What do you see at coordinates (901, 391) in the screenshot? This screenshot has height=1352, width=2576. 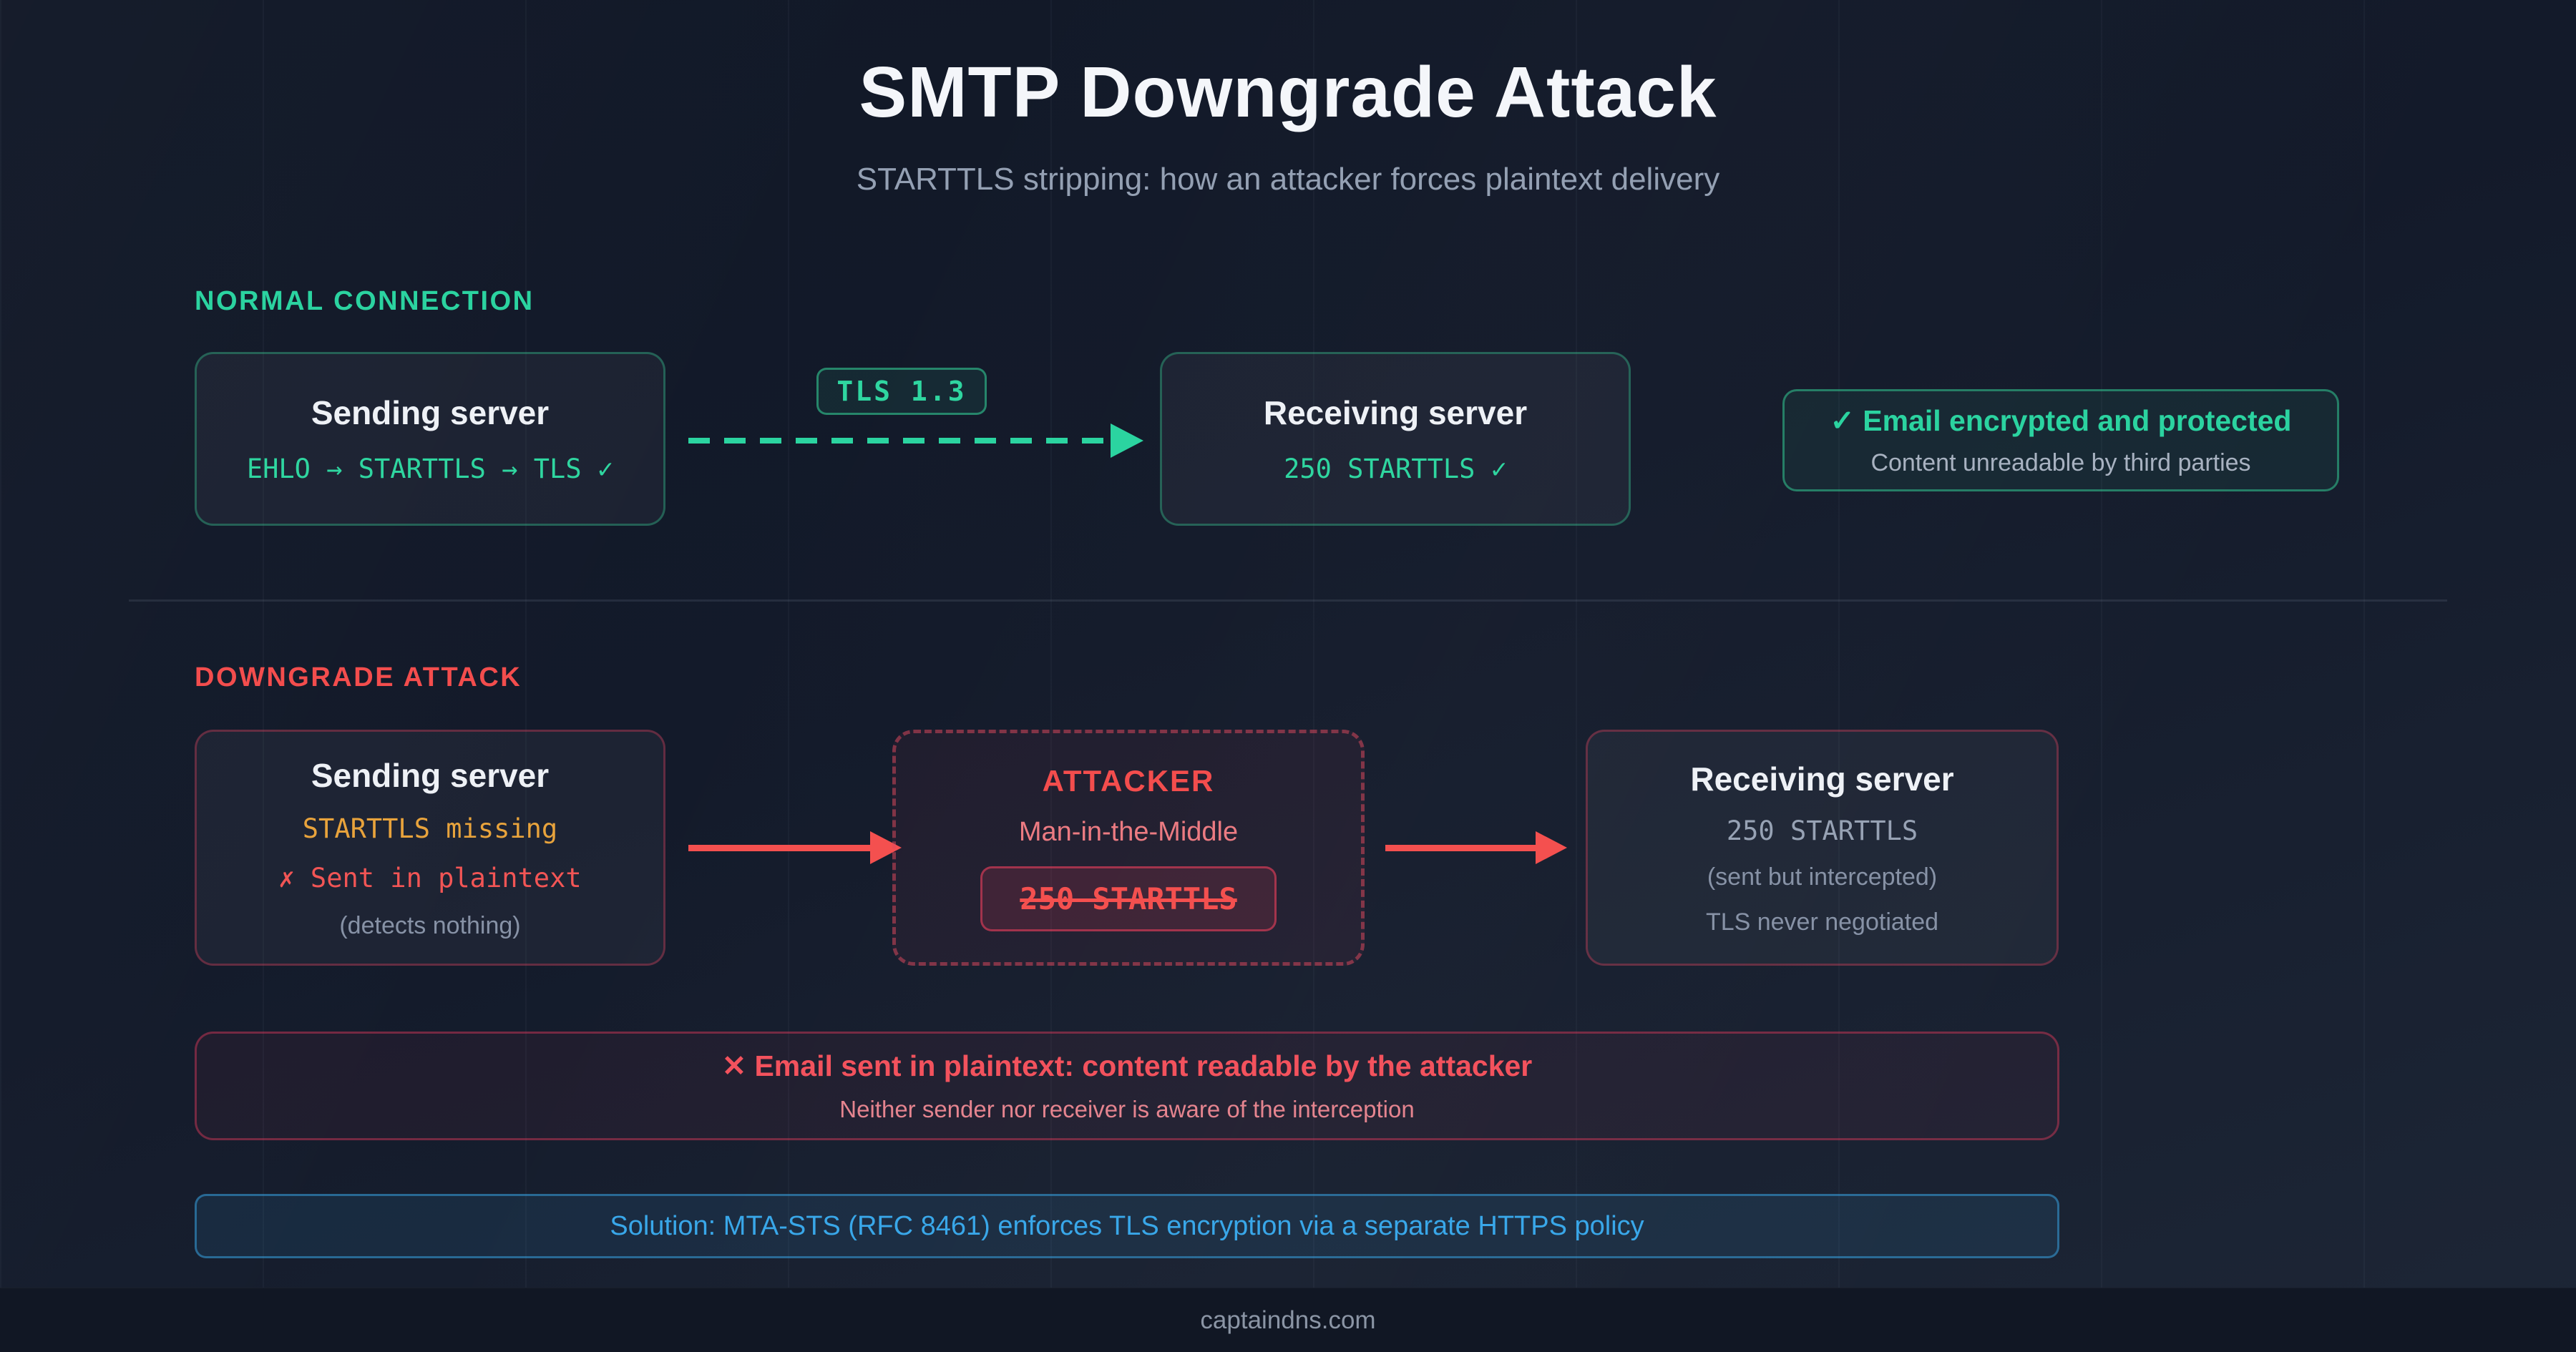 I see `tls-version-badge: TLS 1.3` at bounding box center [901, 391].